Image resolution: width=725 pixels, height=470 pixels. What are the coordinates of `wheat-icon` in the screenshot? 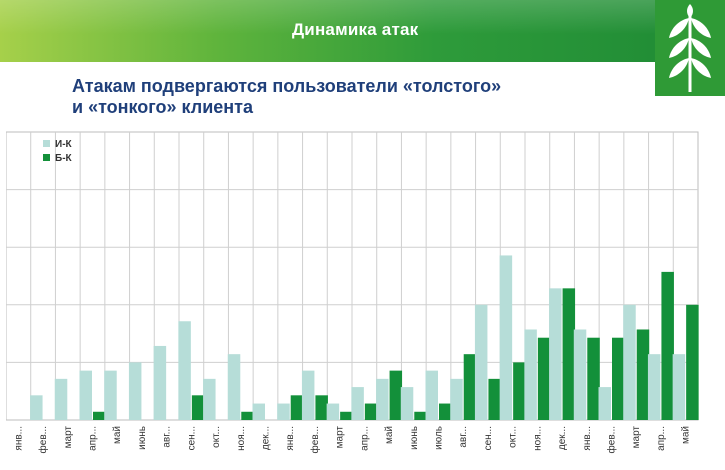 It's located at (690, 48).